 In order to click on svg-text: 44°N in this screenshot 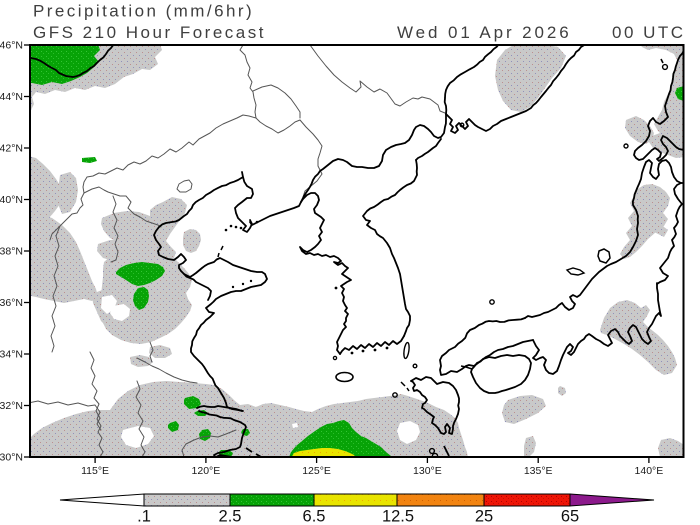, I will do `click(11, 97)`.